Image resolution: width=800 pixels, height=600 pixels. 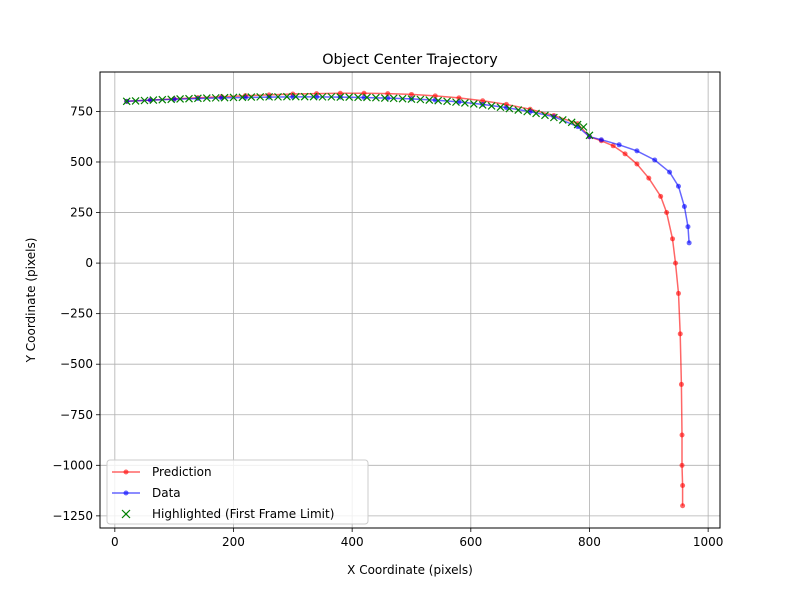 What do you see at coordinates (126, 472) in the screenshot?
I see `legend-marker` at bounding box center [126, 472].